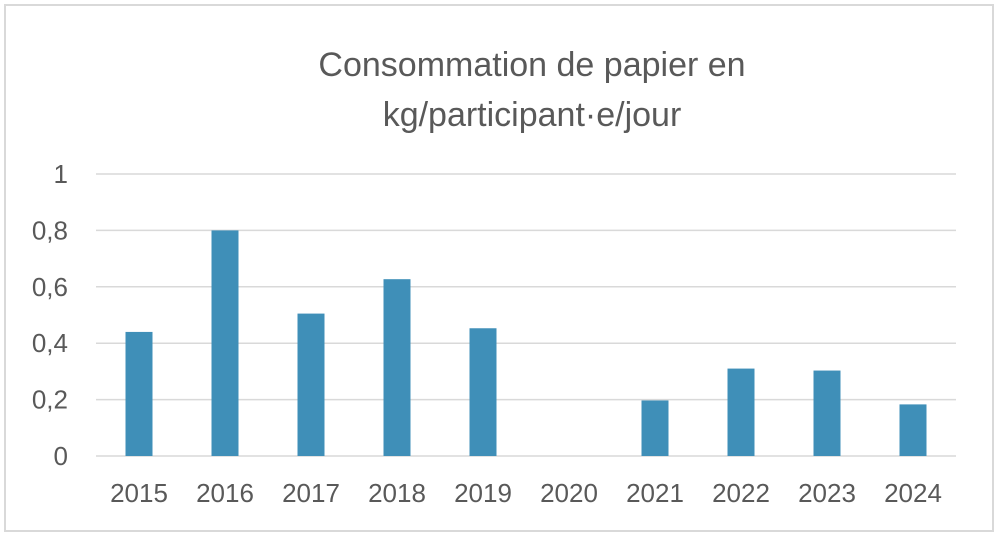  Describe the element at coordinates (655, 493) in the screenshot. I see `x-tick-label: 2021` at that location.